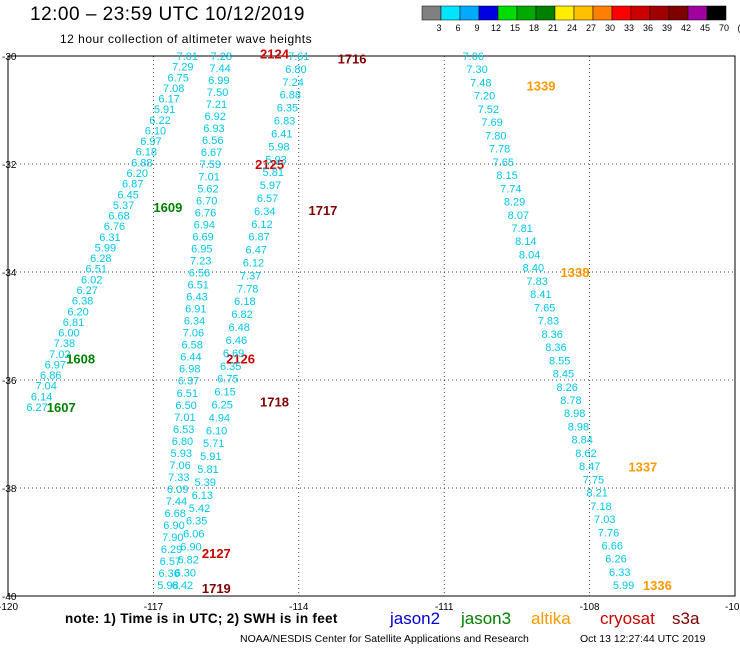 The width and height of the screenshot is (740, 650). What do you see at coordinates (533, 269) in the screenshot?
I see `swh-value: 8.40` at bounding box center [533, 269].